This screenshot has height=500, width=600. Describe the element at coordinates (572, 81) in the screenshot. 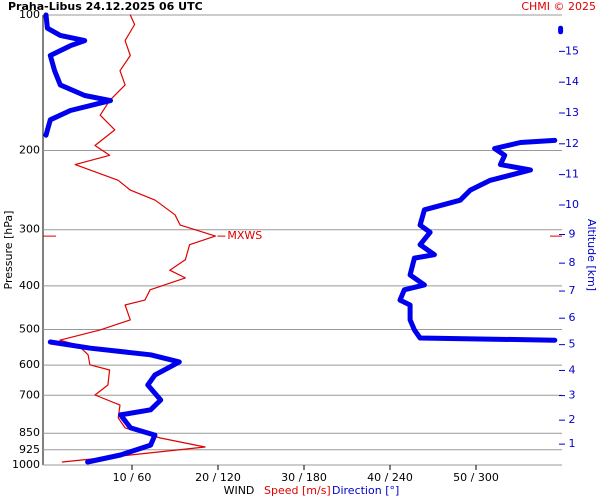

I see `y2-tick-label: 14` at that location.